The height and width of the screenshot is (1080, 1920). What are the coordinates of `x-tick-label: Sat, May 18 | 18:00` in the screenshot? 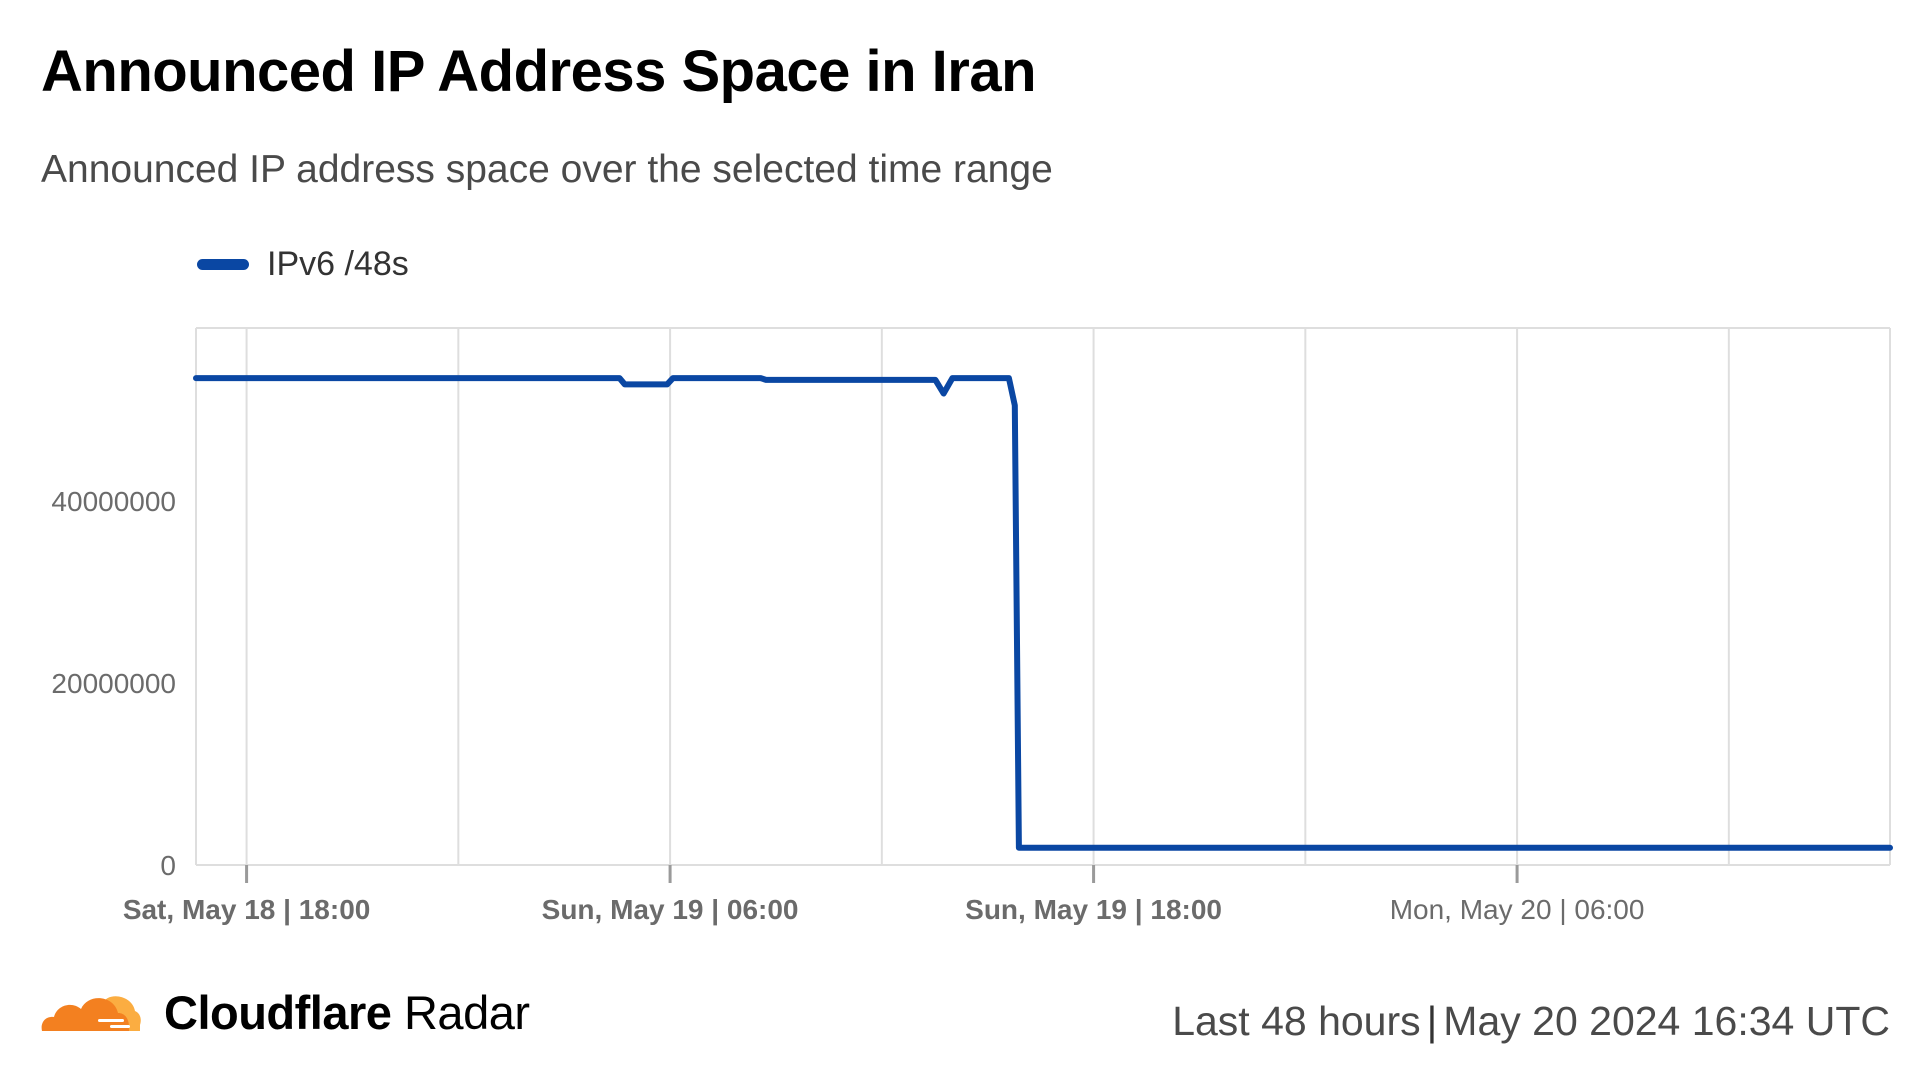 It's located at (247, 909).